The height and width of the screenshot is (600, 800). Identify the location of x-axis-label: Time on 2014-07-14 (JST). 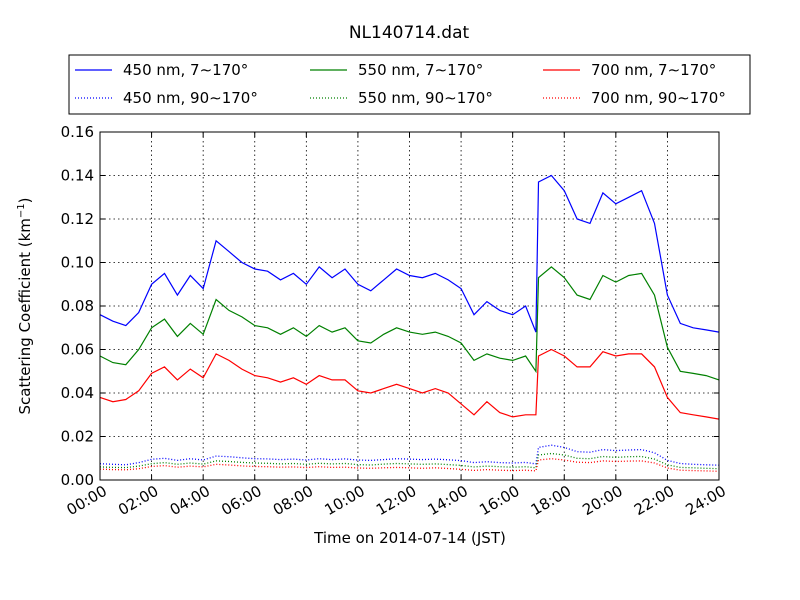
(409, 538).